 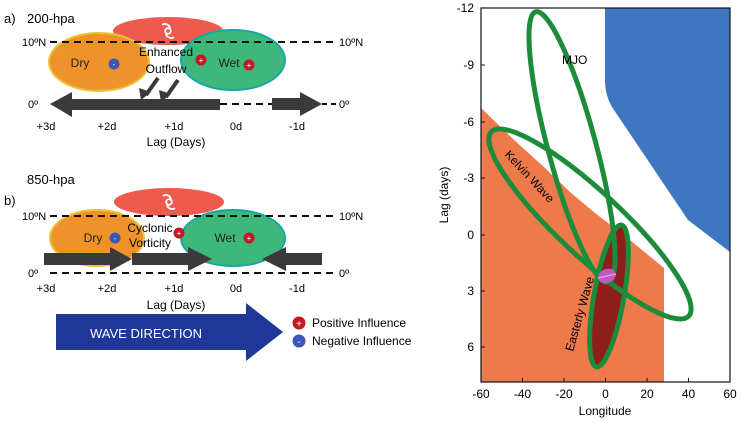 I want to click on panel-a-letter: a), so click(x=10, y=18).